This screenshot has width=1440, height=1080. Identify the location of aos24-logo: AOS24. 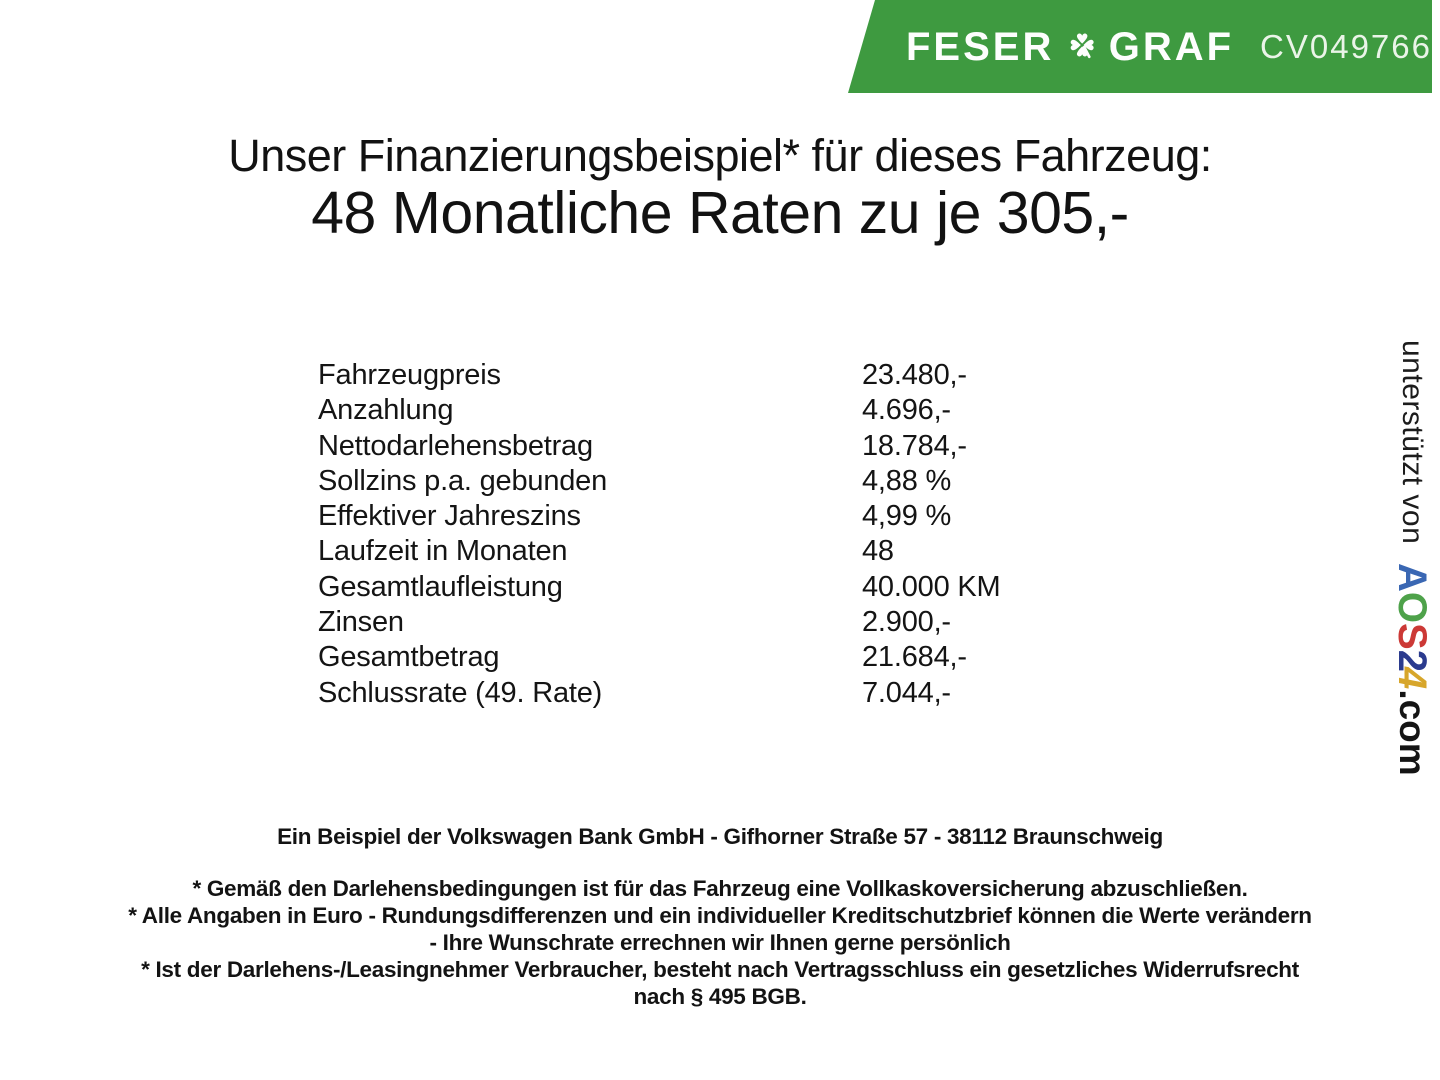
(1412, 621).